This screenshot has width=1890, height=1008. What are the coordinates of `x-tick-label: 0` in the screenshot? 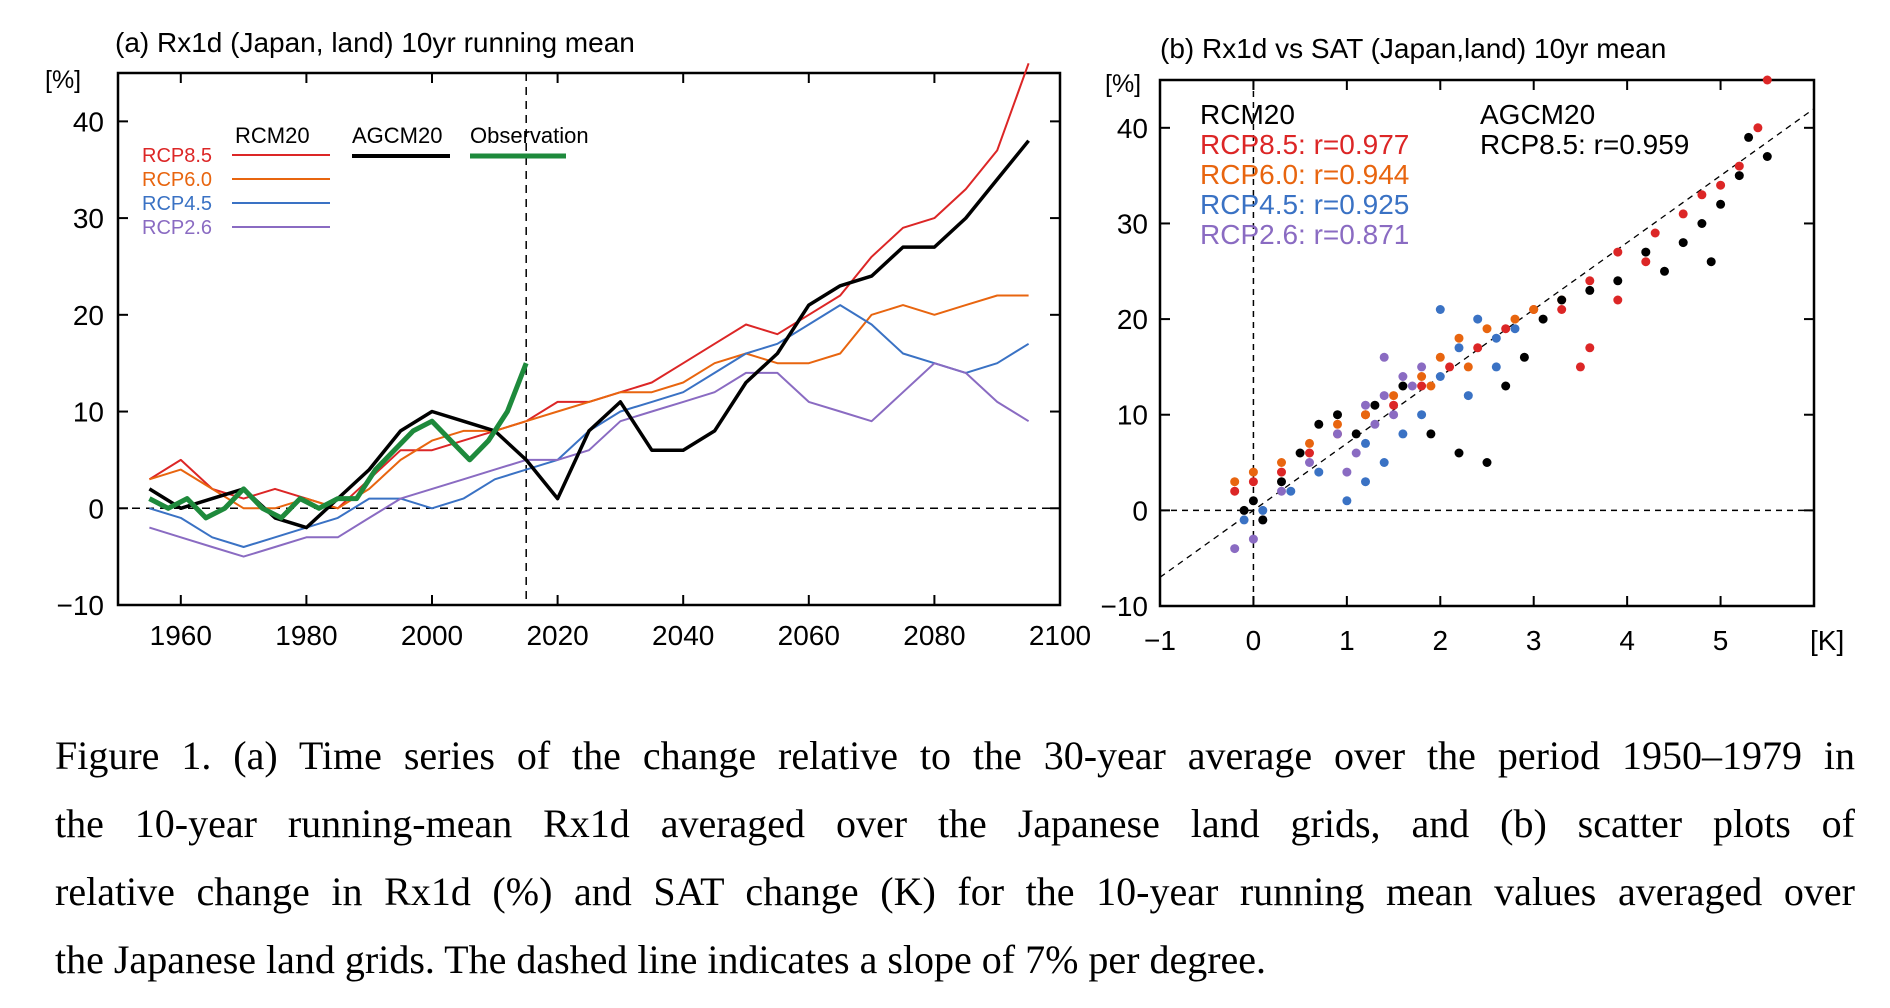 It's located at (1254, 640).